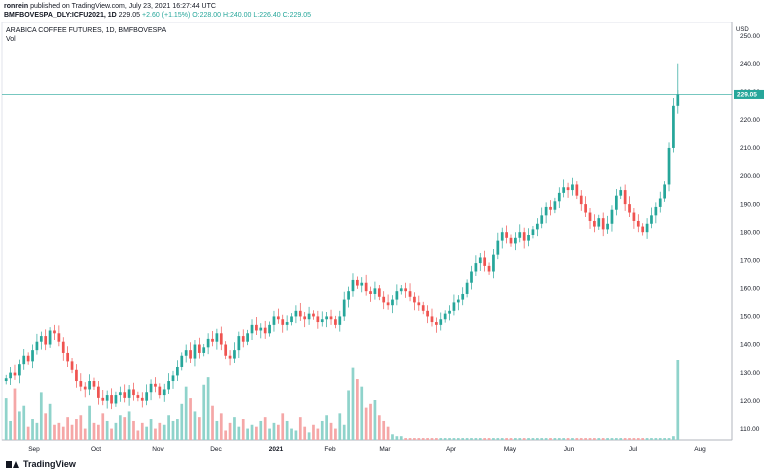 The width and height of the screenshot is (768, 473). What do you see at coordinates (86, 30) in the screenshot?
I see `chart-title: ARABICA COFFEE FUTURES, 1D, BMFBOVESPA` at bounding box center [86, 30].